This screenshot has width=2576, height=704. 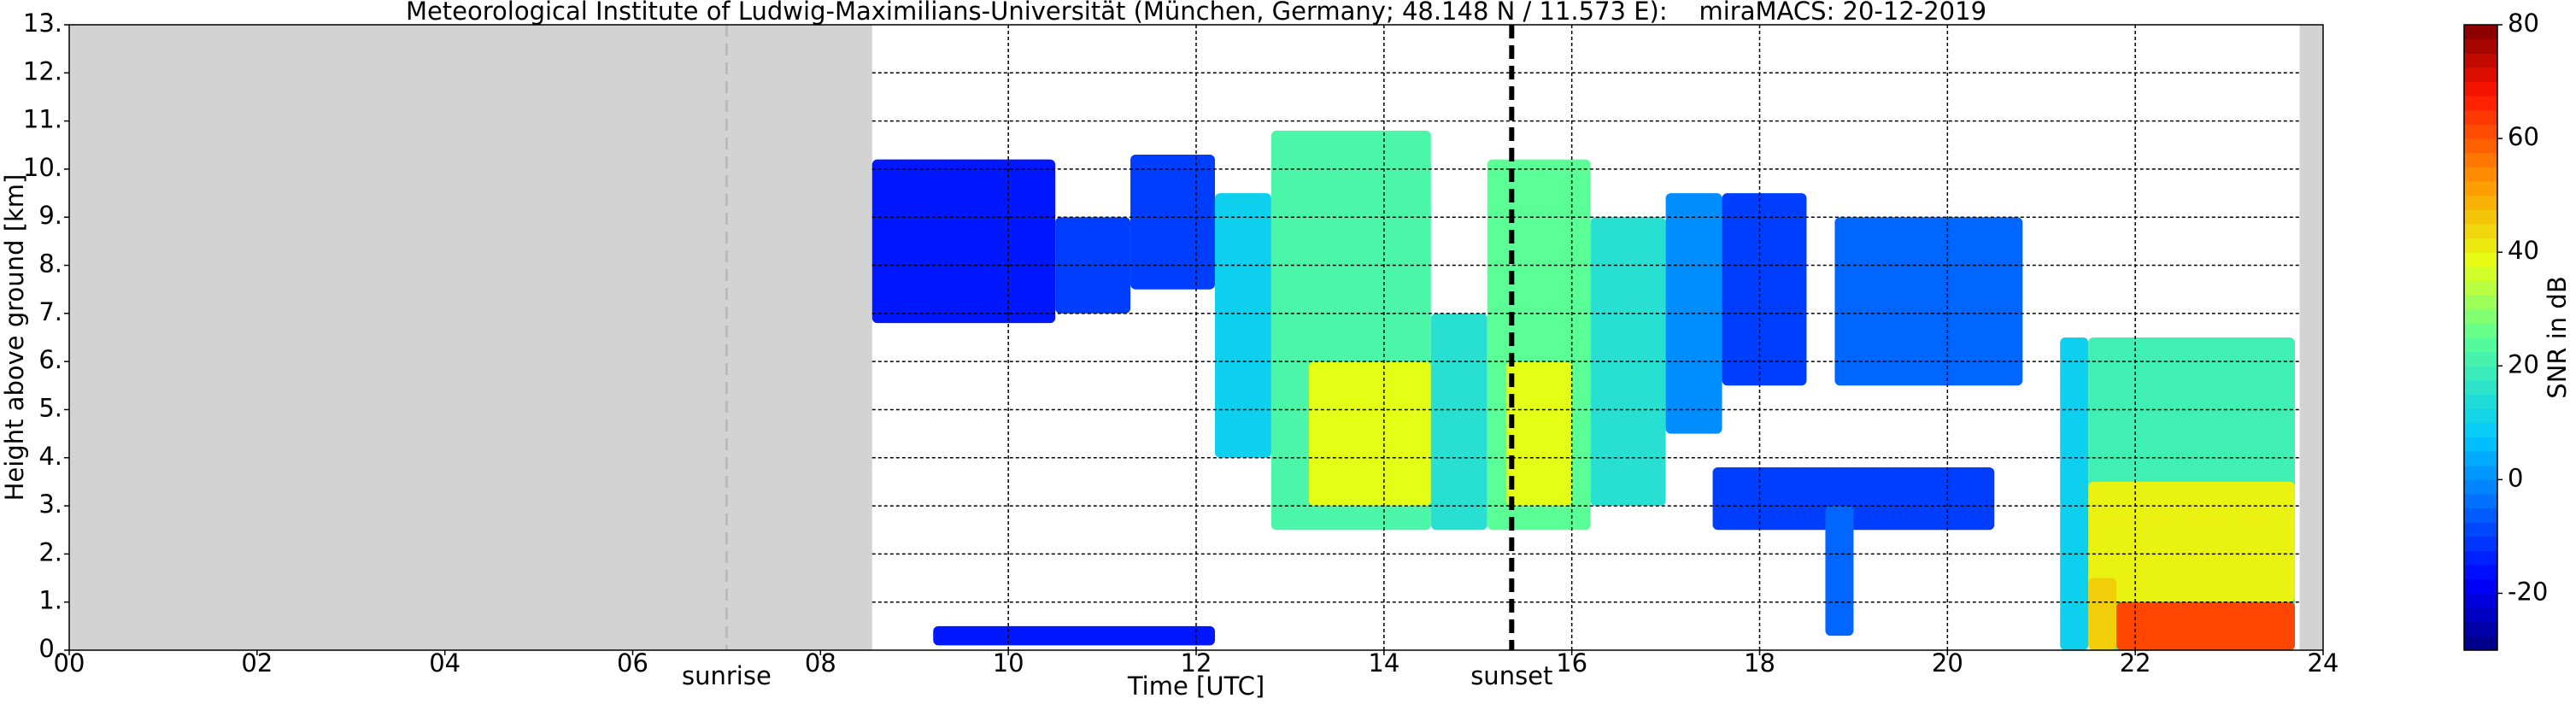 What do you see at coordinates (2523, 363) in the screenshot?
I see `colorbar-tick-label: 20` at bounding box center [2523, 363].